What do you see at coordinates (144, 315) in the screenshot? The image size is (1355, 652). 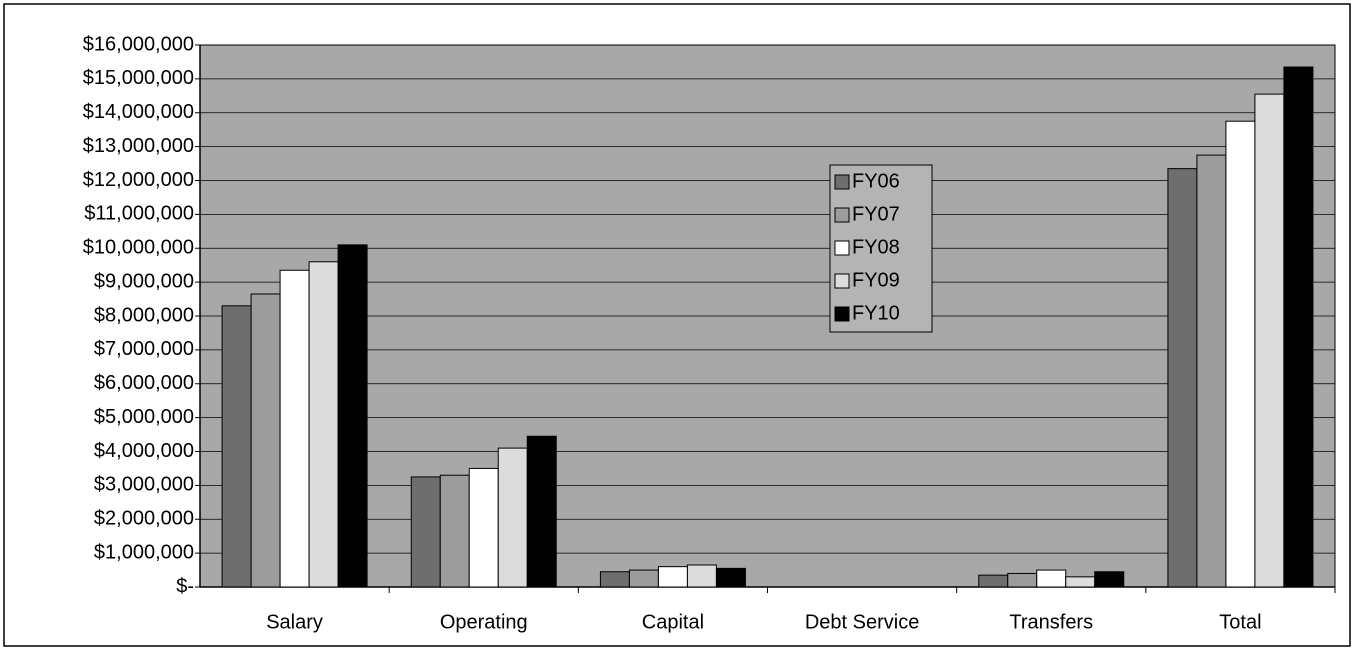 I see `y-tick-label: $8,000,000` at bounding box center [144, 315].